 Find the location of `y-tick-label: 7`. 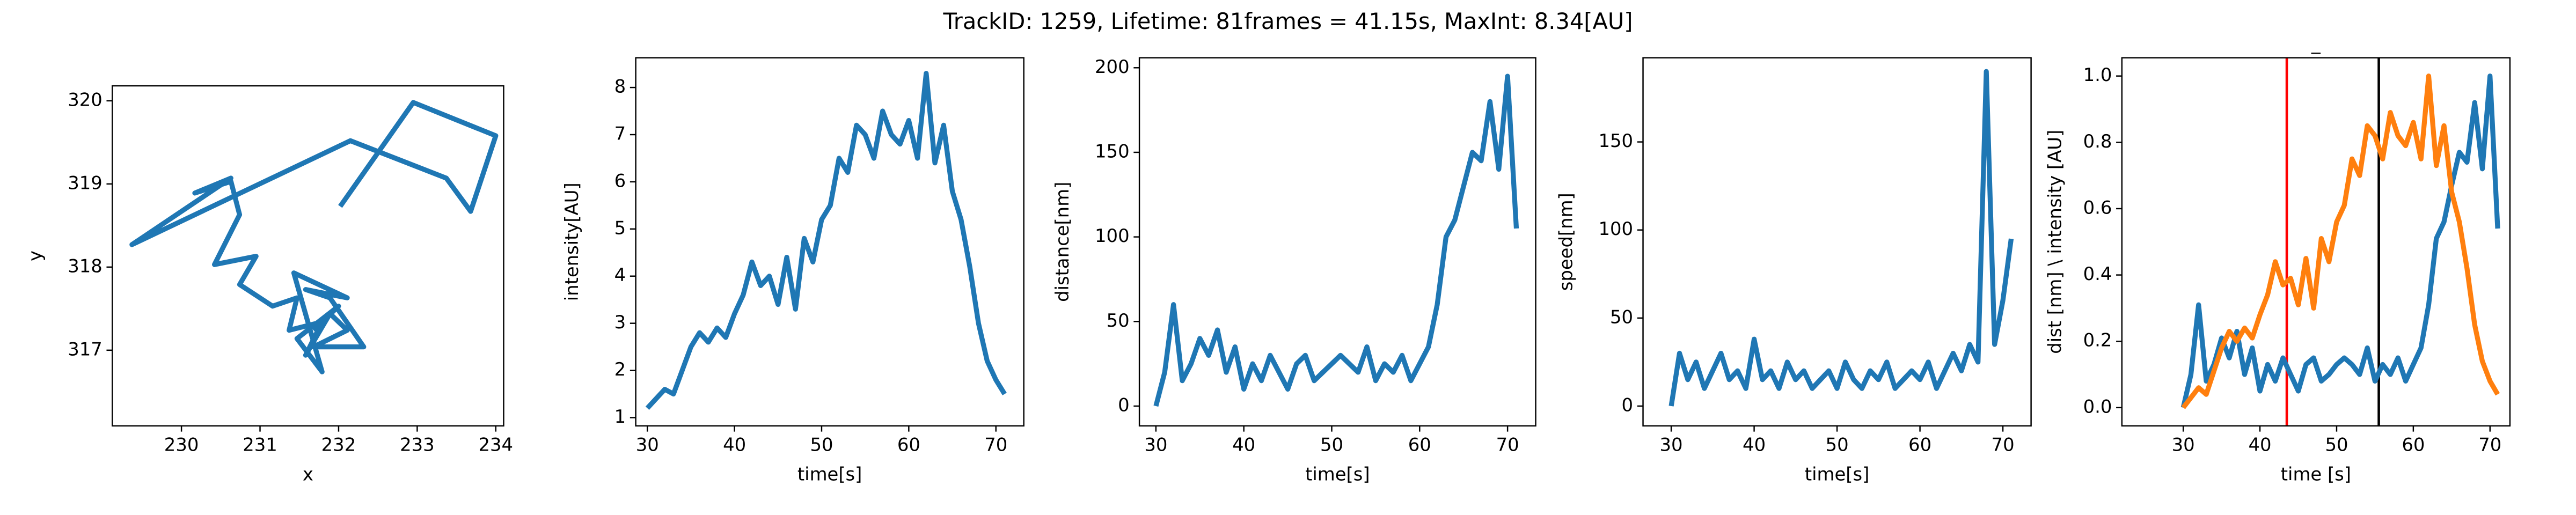

y-tick-label: 7 is located at coordinates (620, 134).